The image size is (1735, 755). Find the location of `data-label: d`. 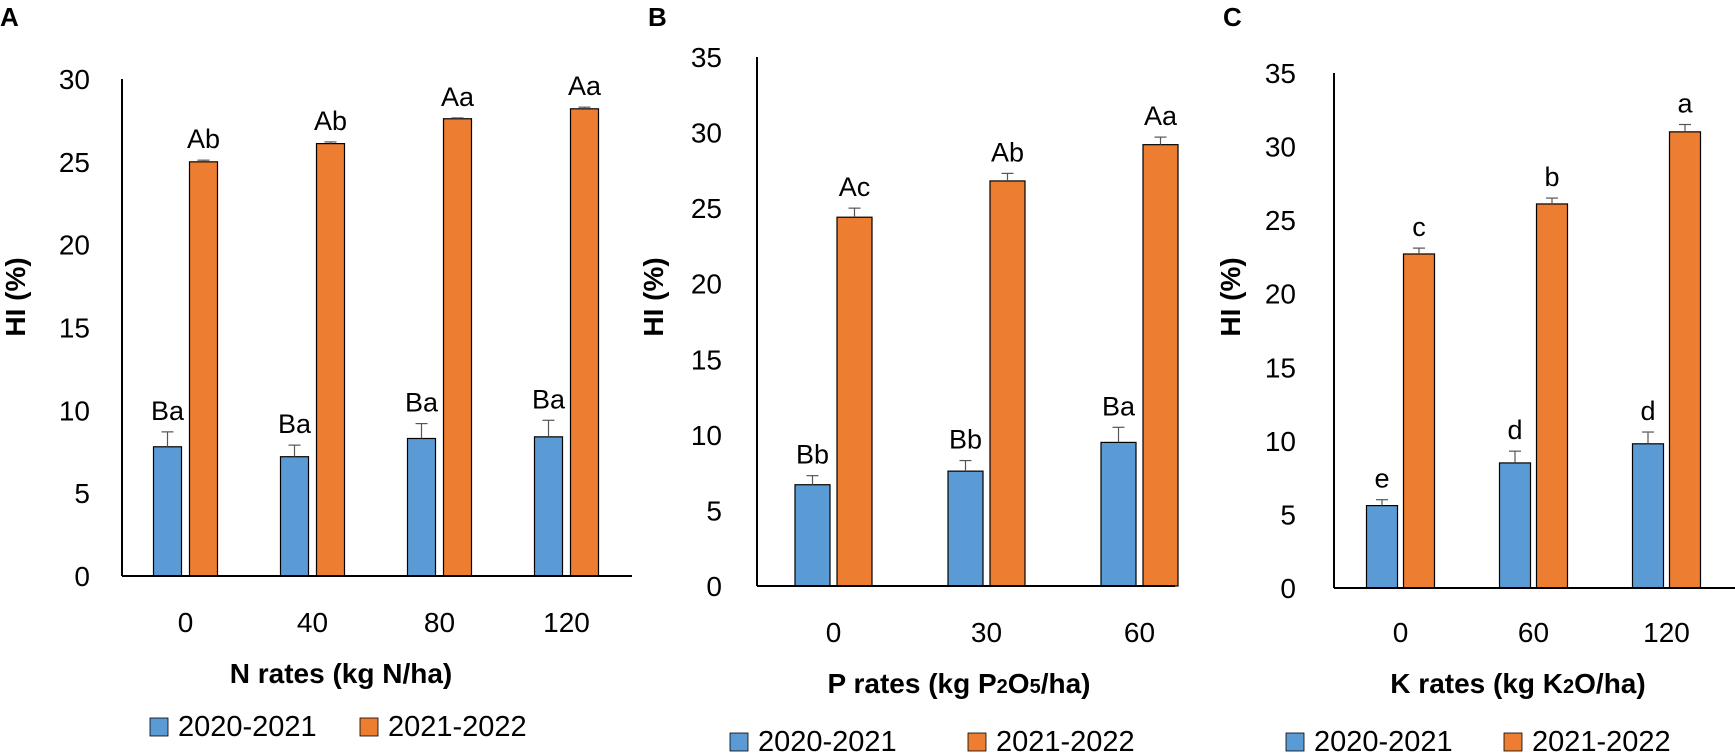

data-label: d is located at coordinates (1514, 430).